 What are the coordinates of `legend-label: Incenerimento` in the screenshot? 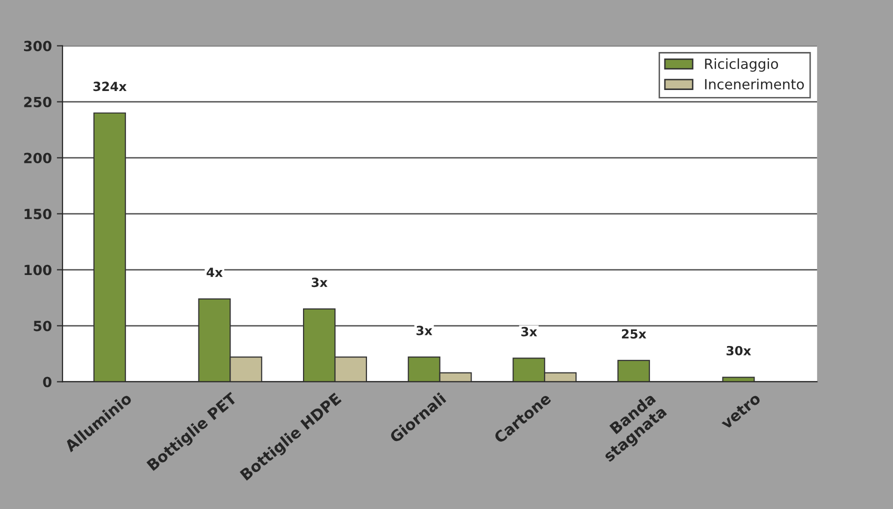 It's located at (754, 84).